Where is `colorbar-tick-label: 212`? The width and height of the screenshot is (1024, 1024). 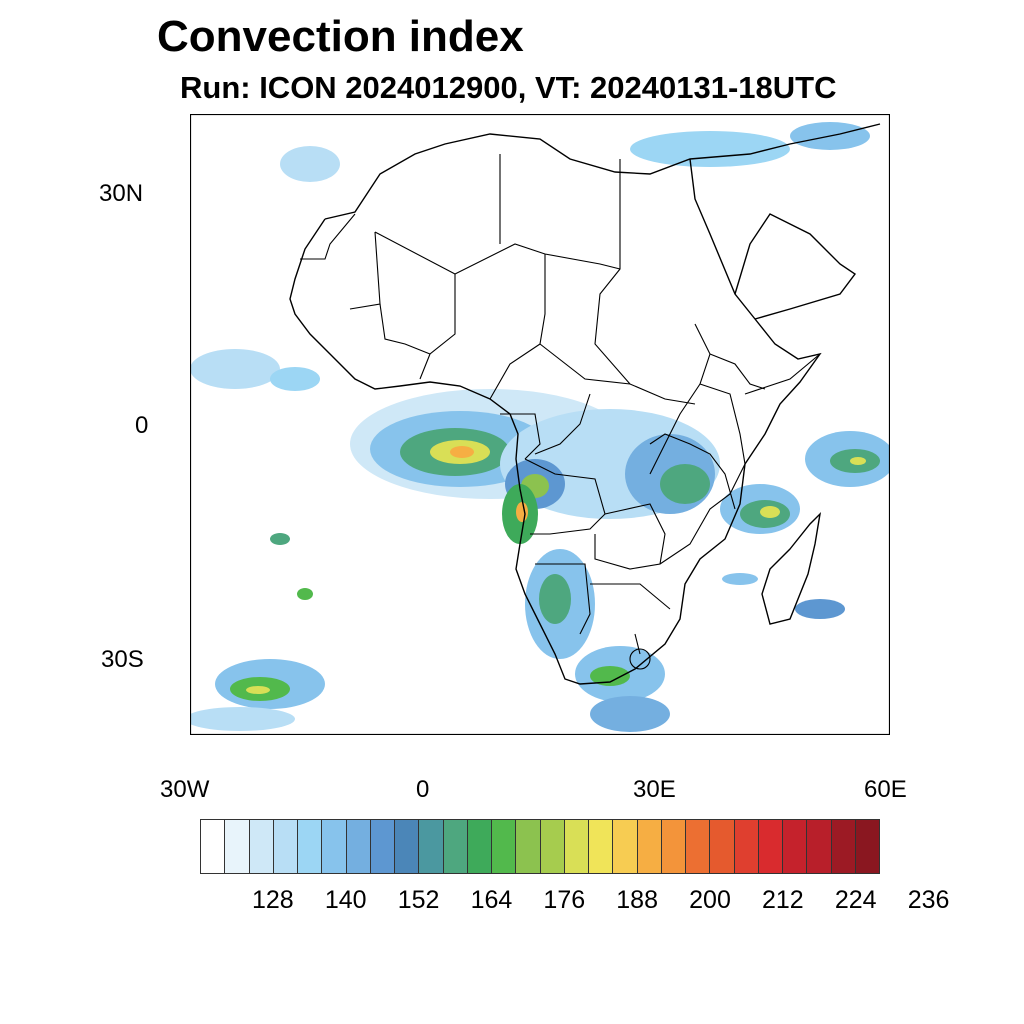
colorbar-tick-label: 212 is located at coordinates (782, 900).